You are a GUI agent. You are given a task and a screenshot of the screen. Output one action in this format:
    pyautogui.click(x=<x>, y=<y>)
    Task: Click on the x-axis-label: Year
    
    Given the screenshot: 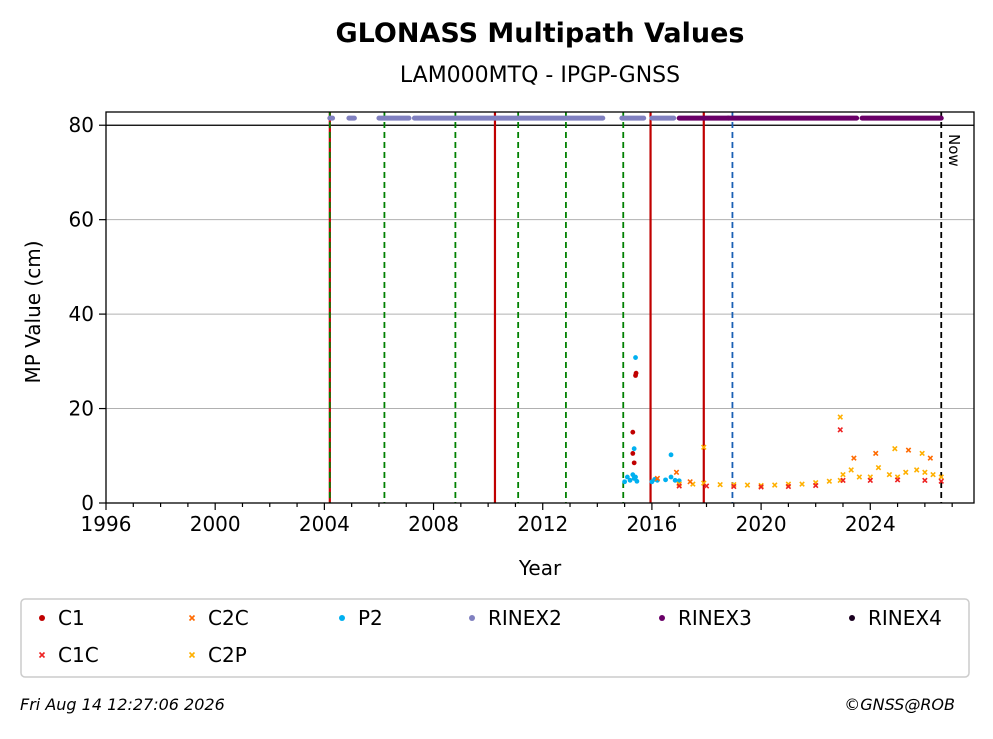 What is the action you would take?
    pyautogui.click(x=540, y=568)
    